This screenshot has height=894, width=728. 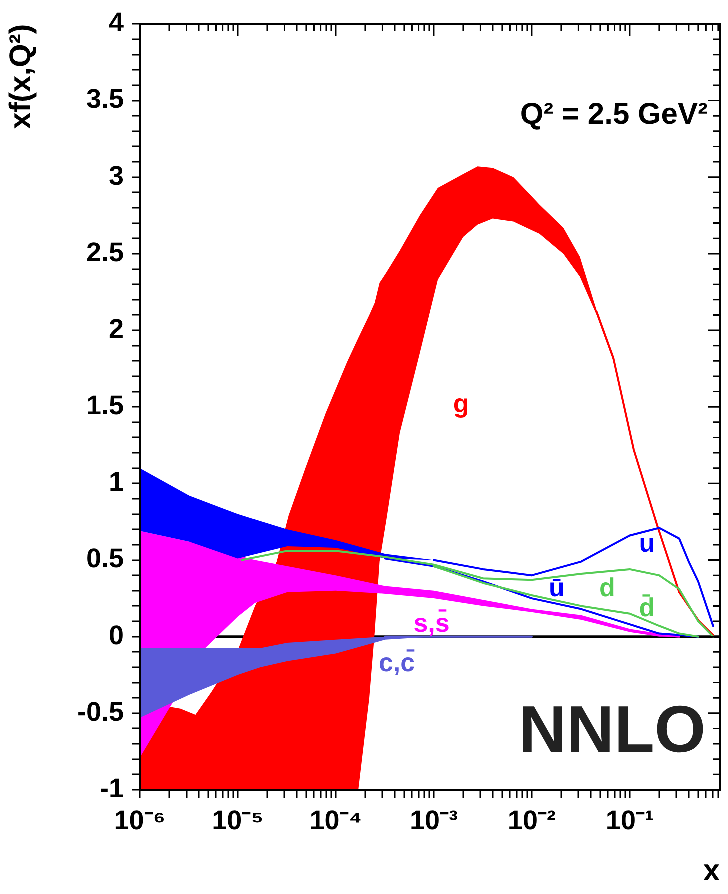 What do you see at coordinates (116, 23) in the screenshot?
I see `y-tick-label: 4` at bounding box center [116, 23].